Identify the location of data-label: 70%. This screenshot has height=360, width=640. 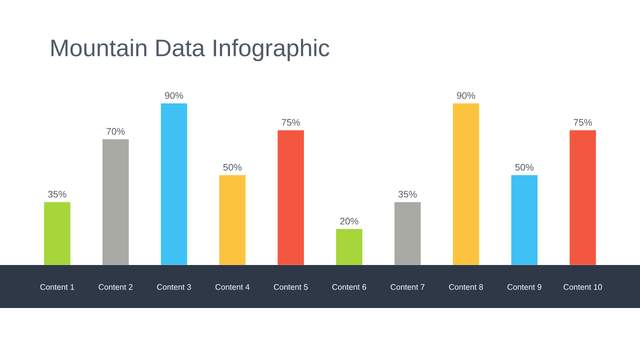
(115, 131).